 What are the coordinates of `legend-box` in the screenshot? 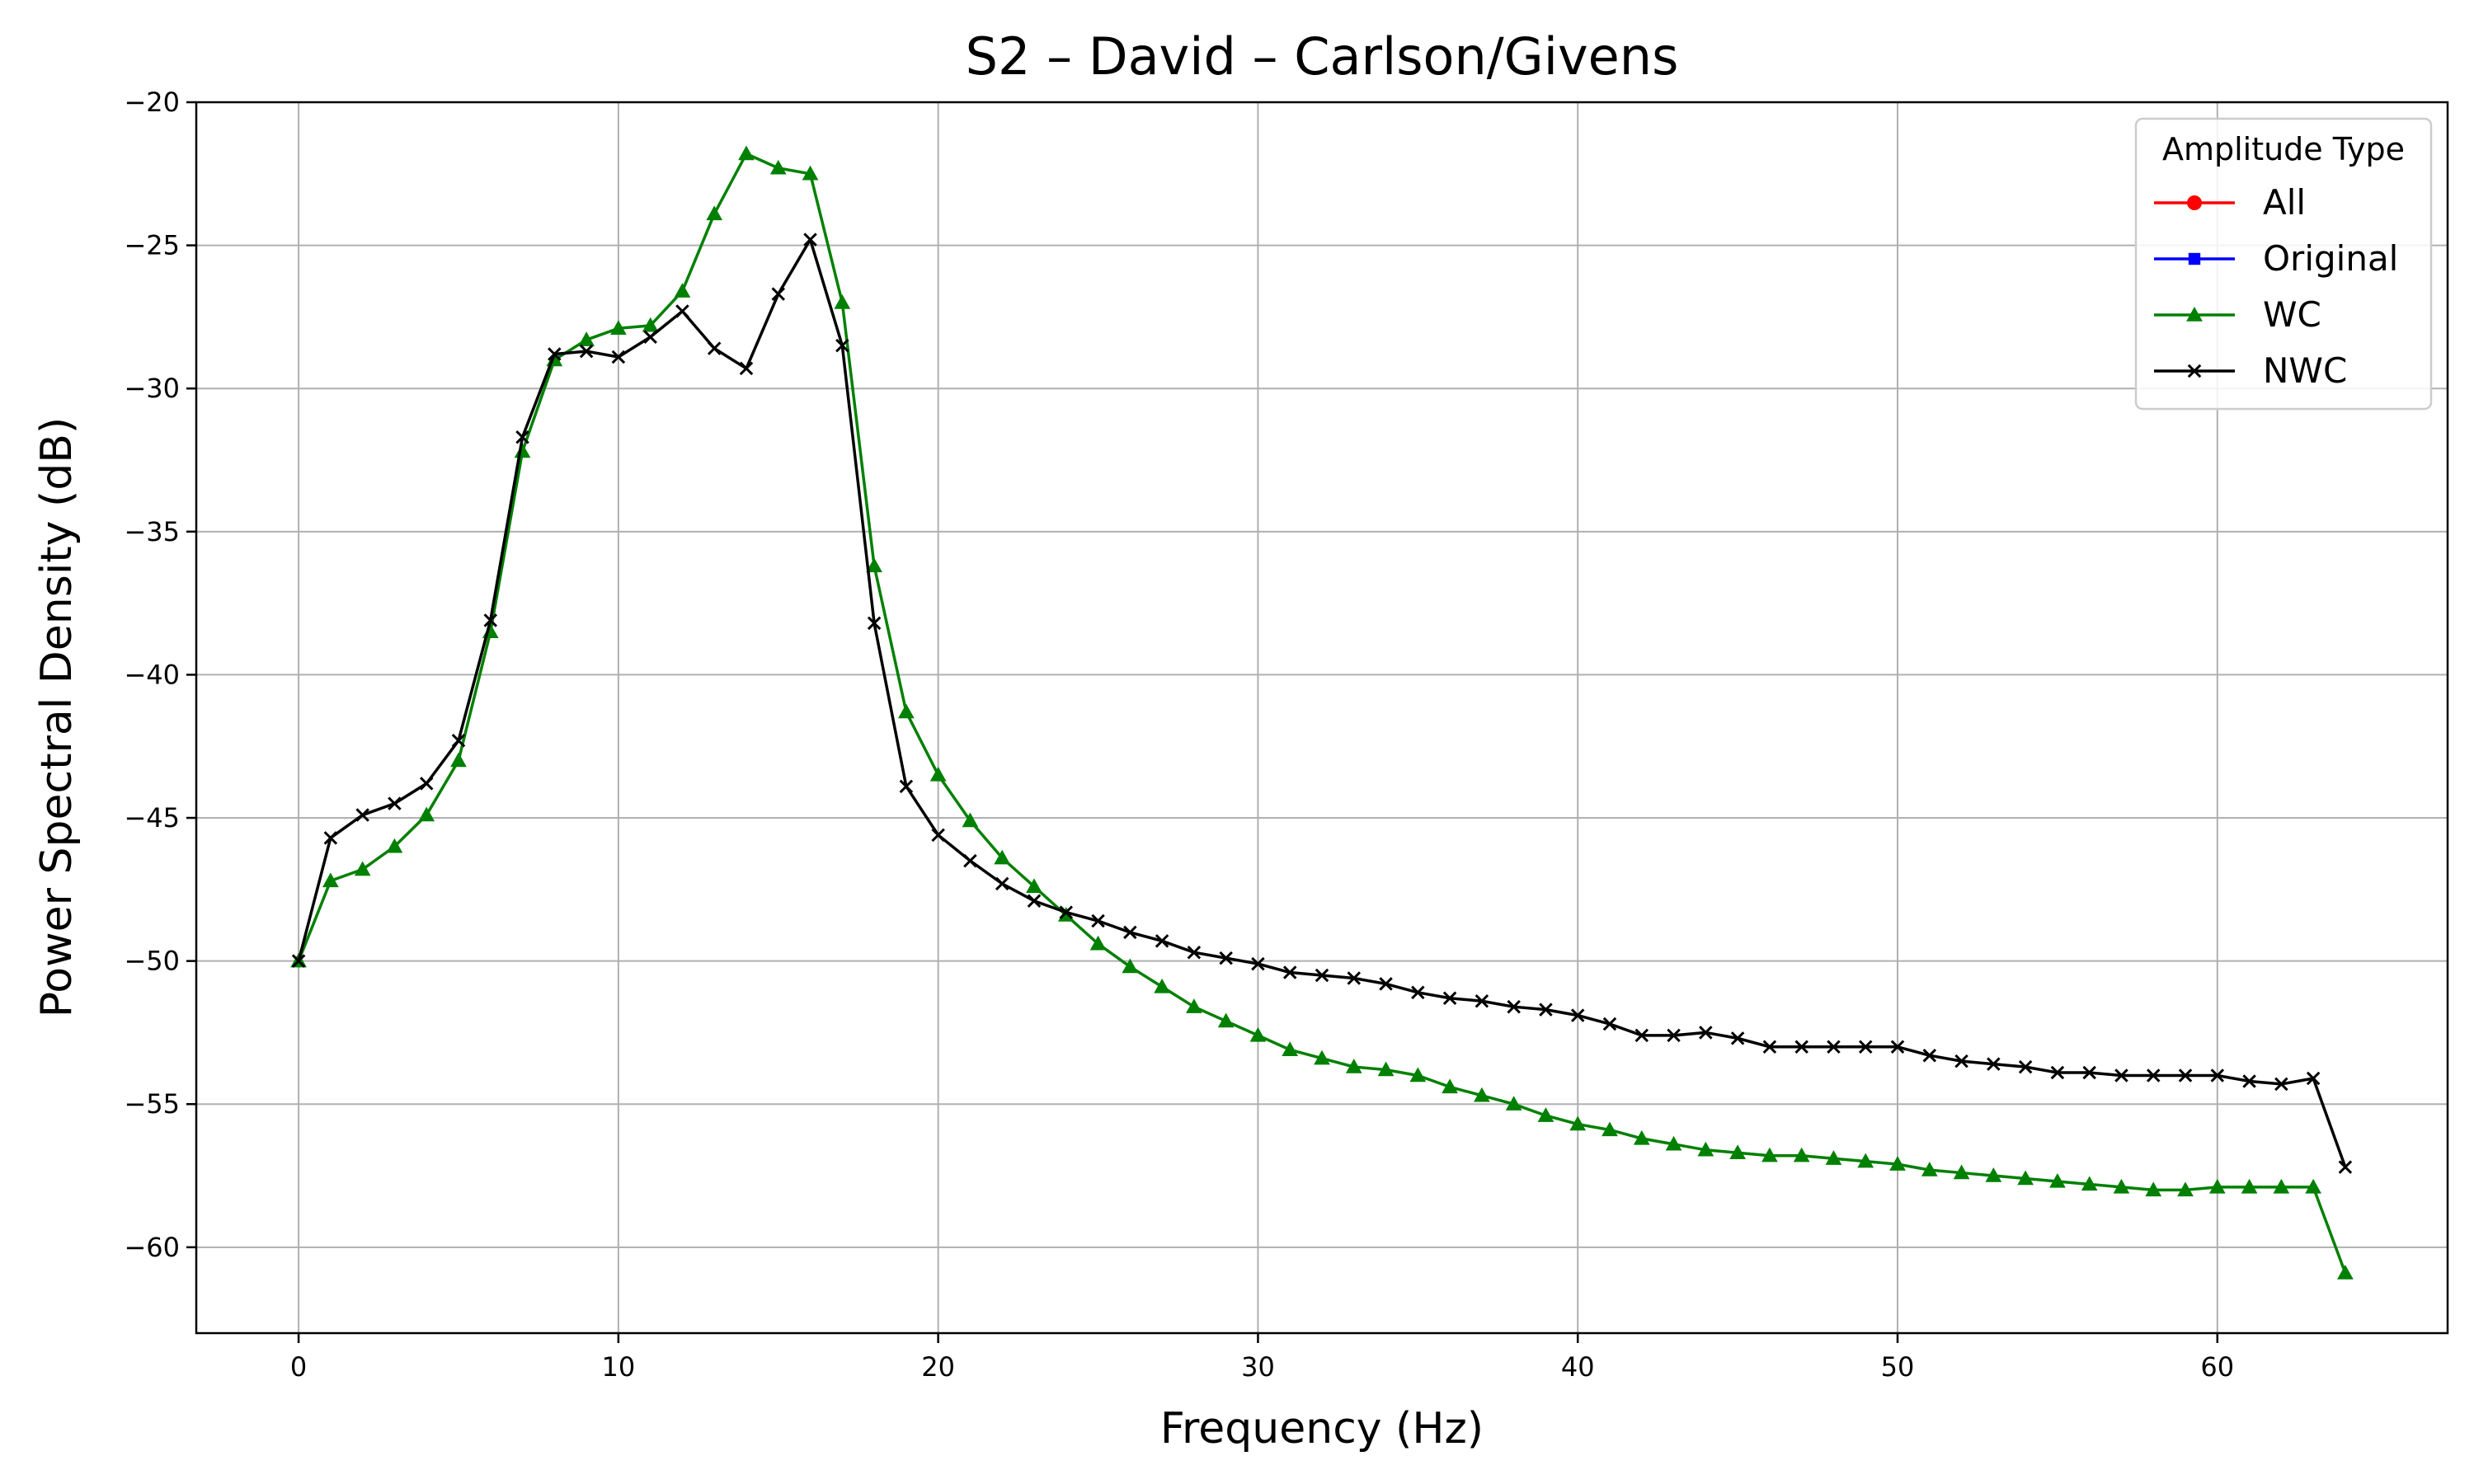 It's located at (2283, 264).